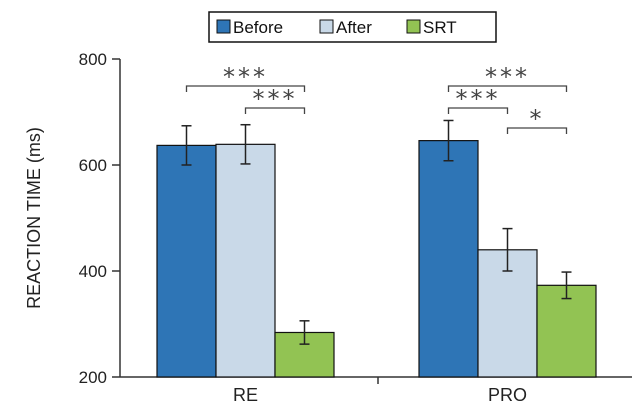  Describe the element at coordinates (507, 395) in the screenshot. I see `x-tick-label-pro: PRO` at that location.